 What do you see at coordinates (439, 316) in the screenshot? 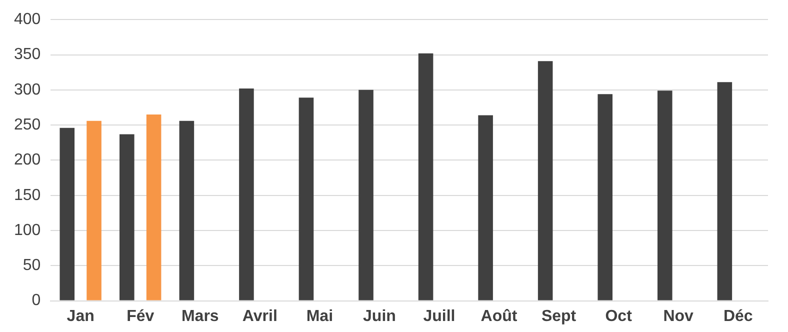
I see `x-tick-label: Juill` at bounding box center [439, 316].